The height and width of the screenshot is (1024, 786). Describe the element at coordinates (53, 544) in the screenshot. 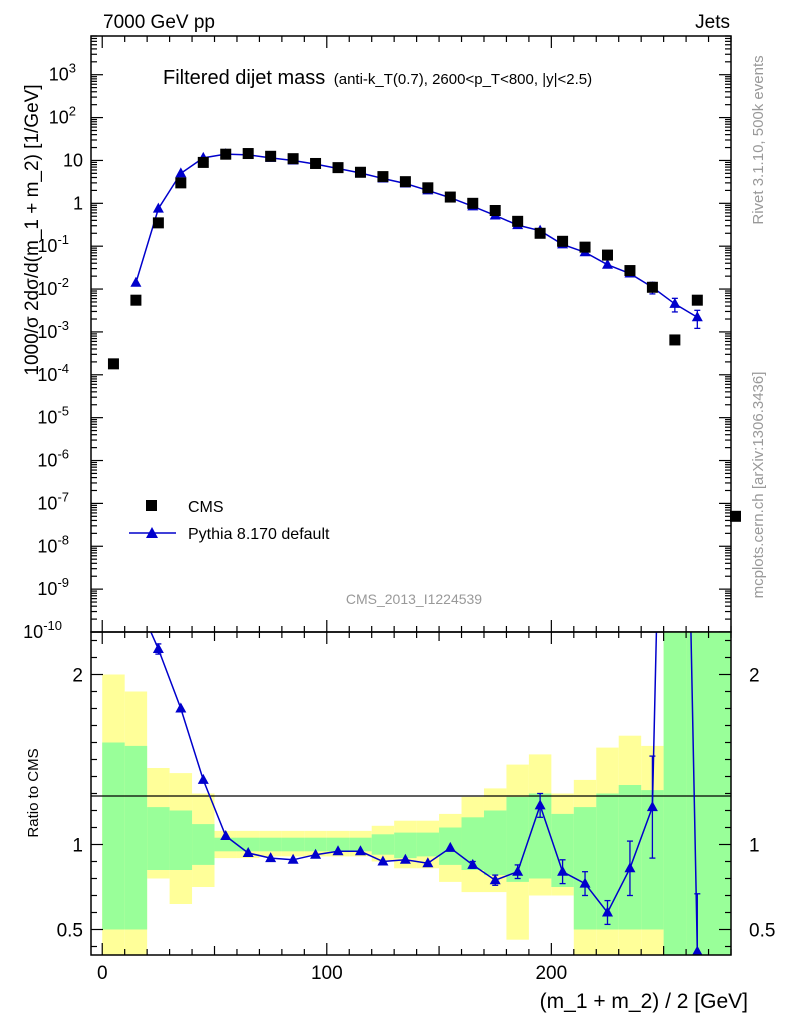

I see `y-tick-label: 10⁻⁸` at that location.